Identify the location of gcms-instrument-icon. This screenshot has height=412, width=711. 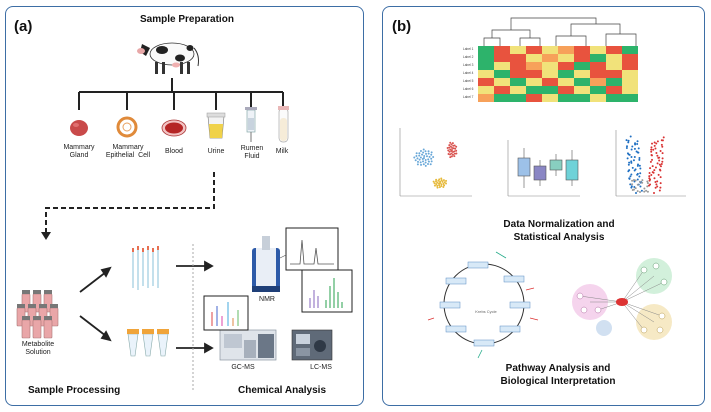
(248, 345).